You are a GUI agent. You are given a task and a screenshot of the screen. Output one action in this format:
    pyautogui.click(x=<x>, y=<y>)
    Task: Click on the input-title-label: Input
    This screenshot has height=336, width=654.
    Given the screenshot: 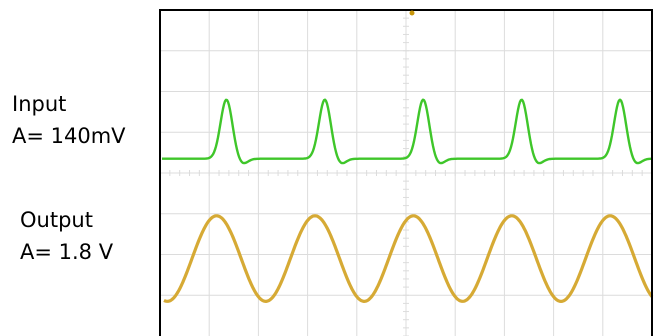 What is the action you would take?
    pyautogui.click(x=39, y=104)
    